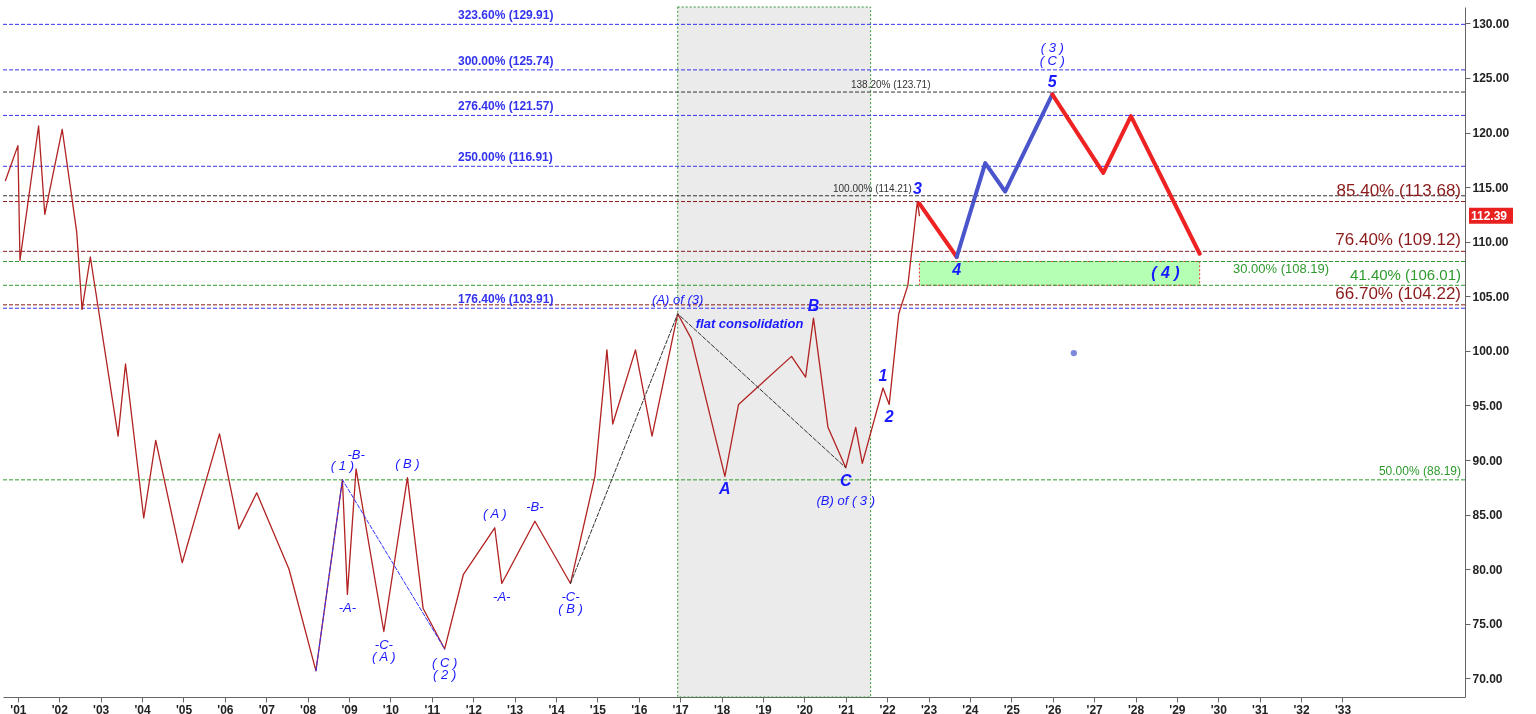  I want to click on ref-line-label: 138.20% (123.71), so click(891, 85).